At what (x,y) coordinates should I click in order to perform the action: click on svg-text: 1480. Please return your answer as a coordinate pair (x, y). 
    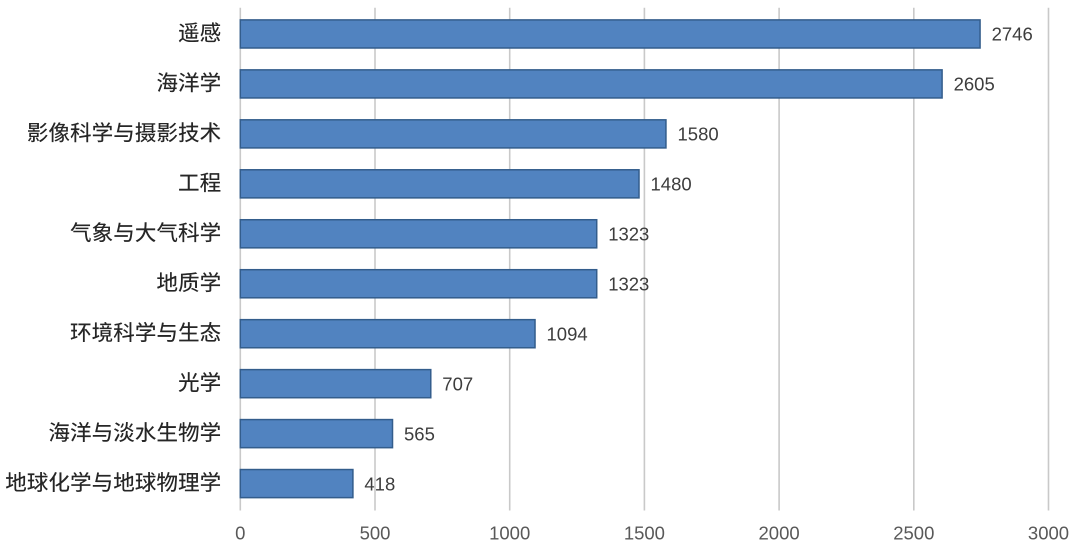
    Looking at the image, I should click on (671, 184).